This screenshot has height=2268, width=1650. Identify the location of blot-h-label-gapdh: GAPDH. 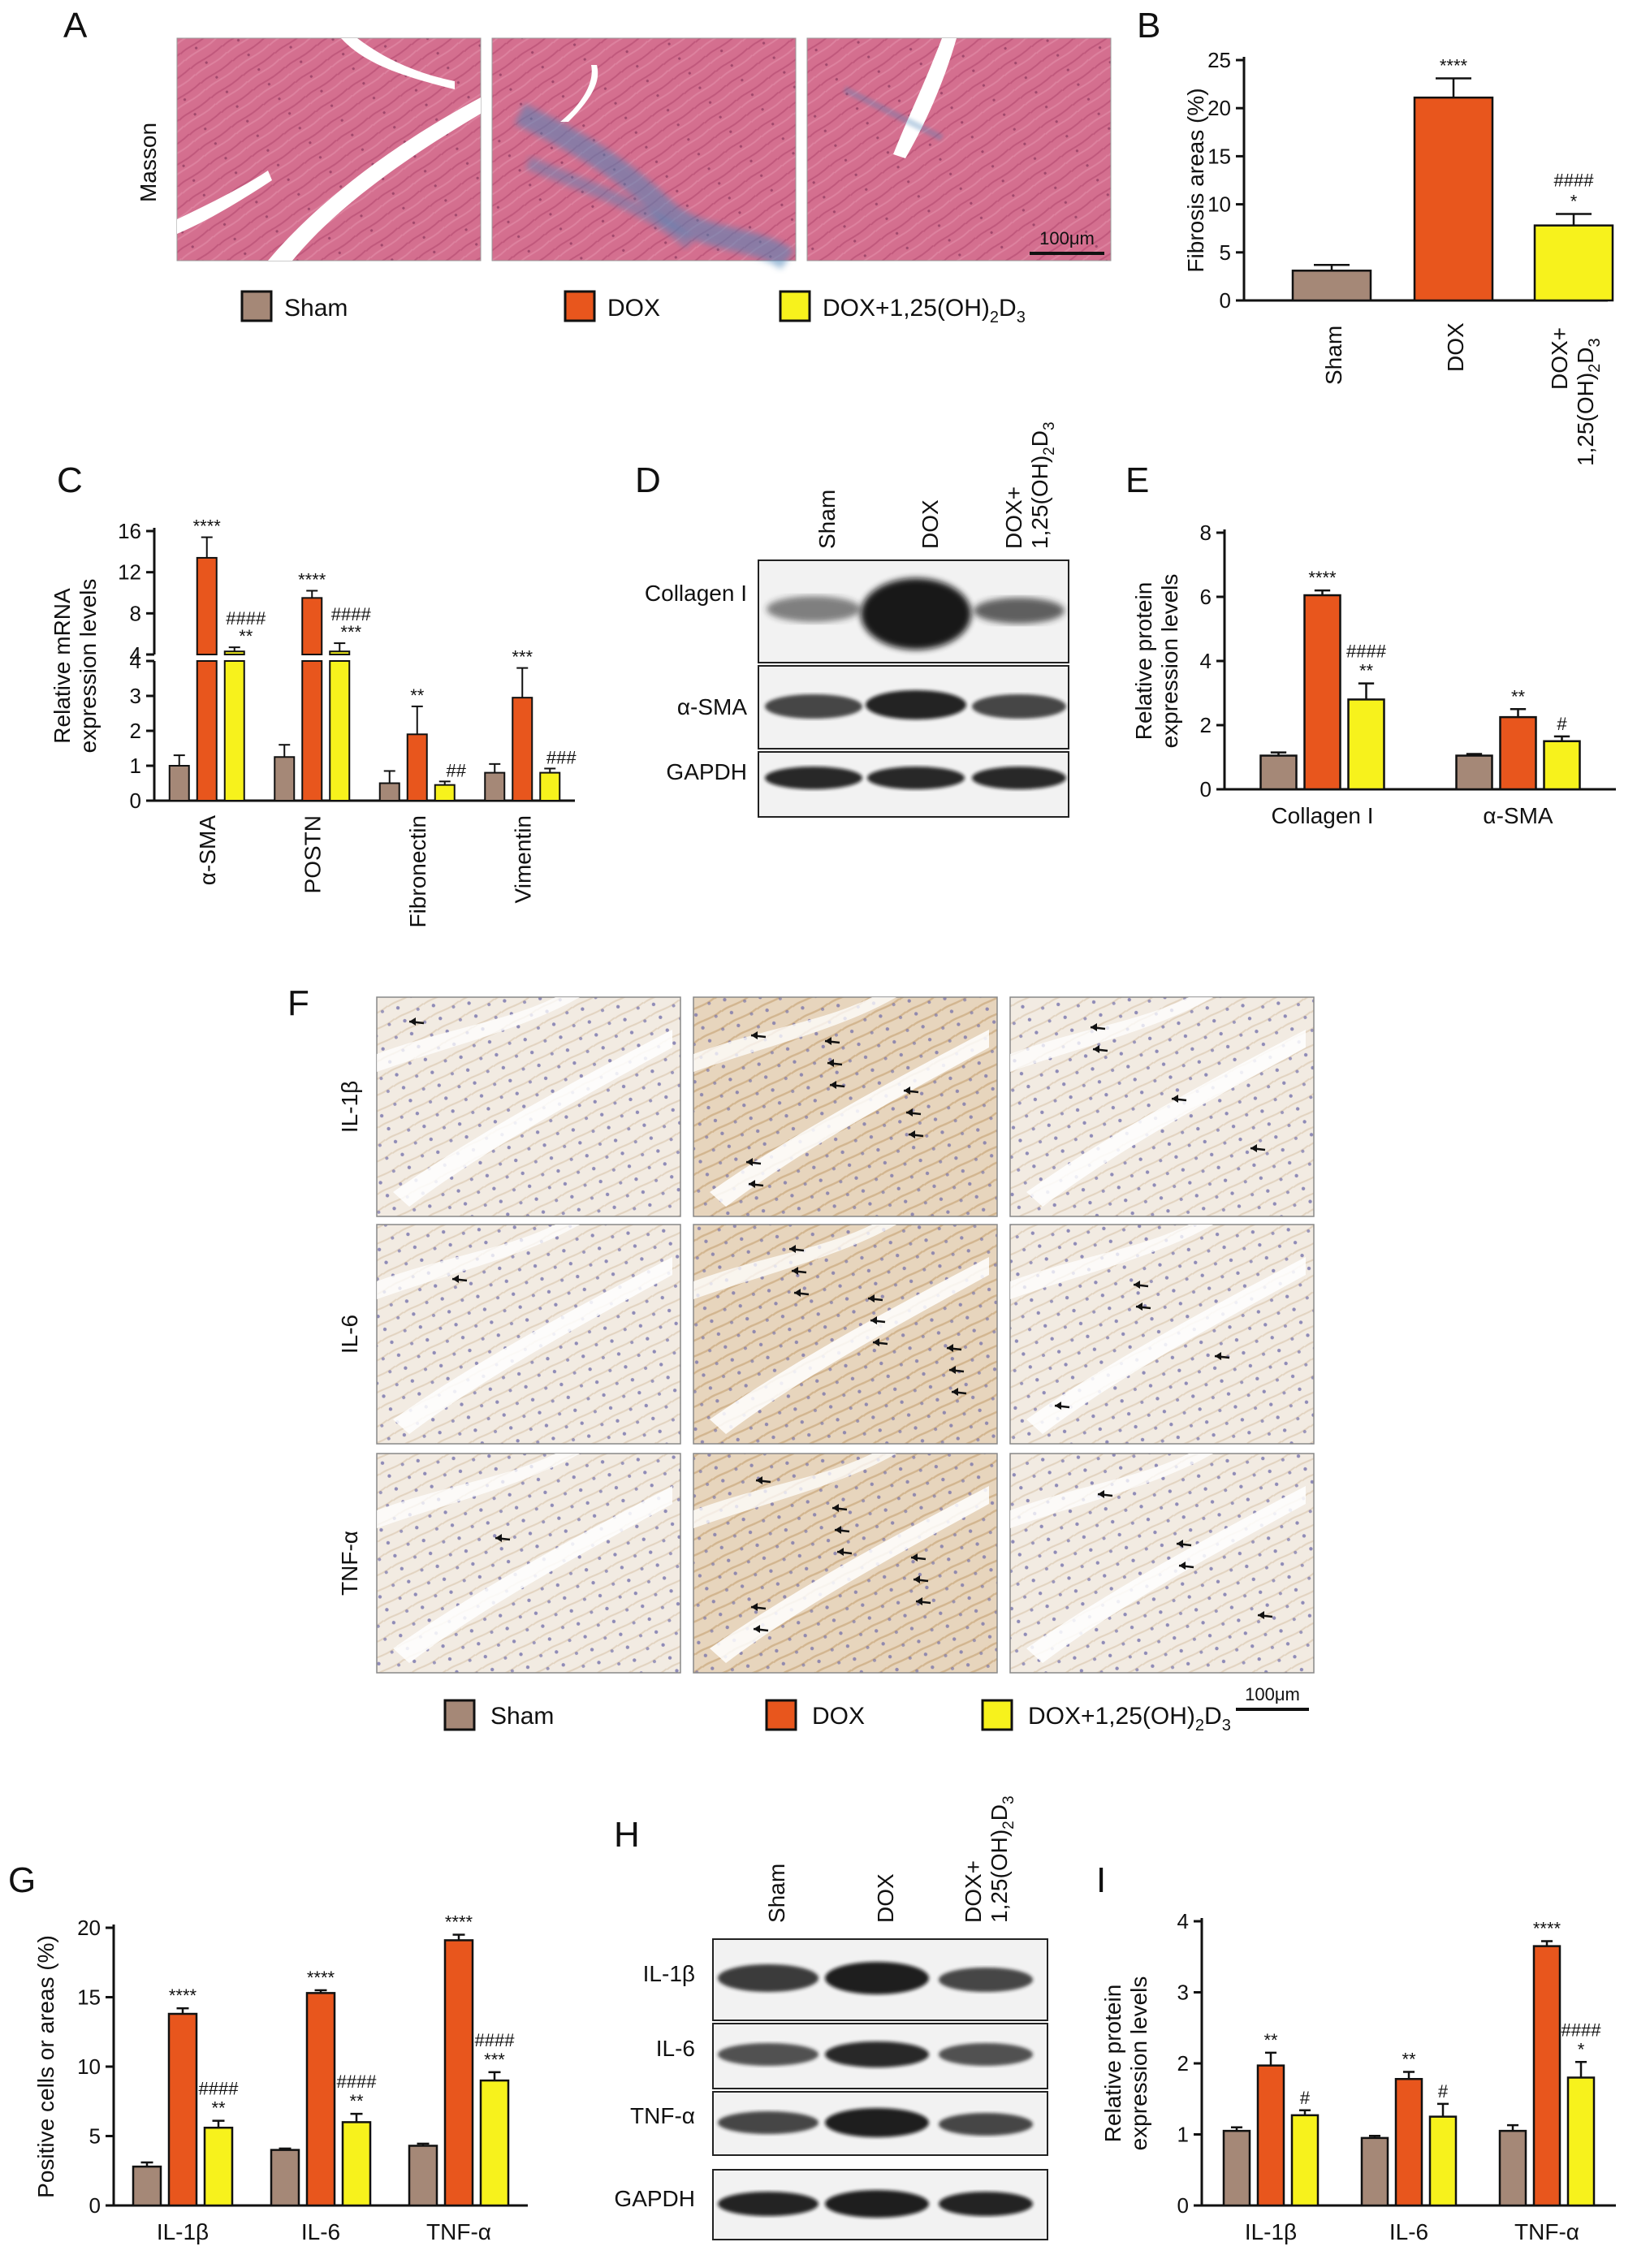
(654, 2198).